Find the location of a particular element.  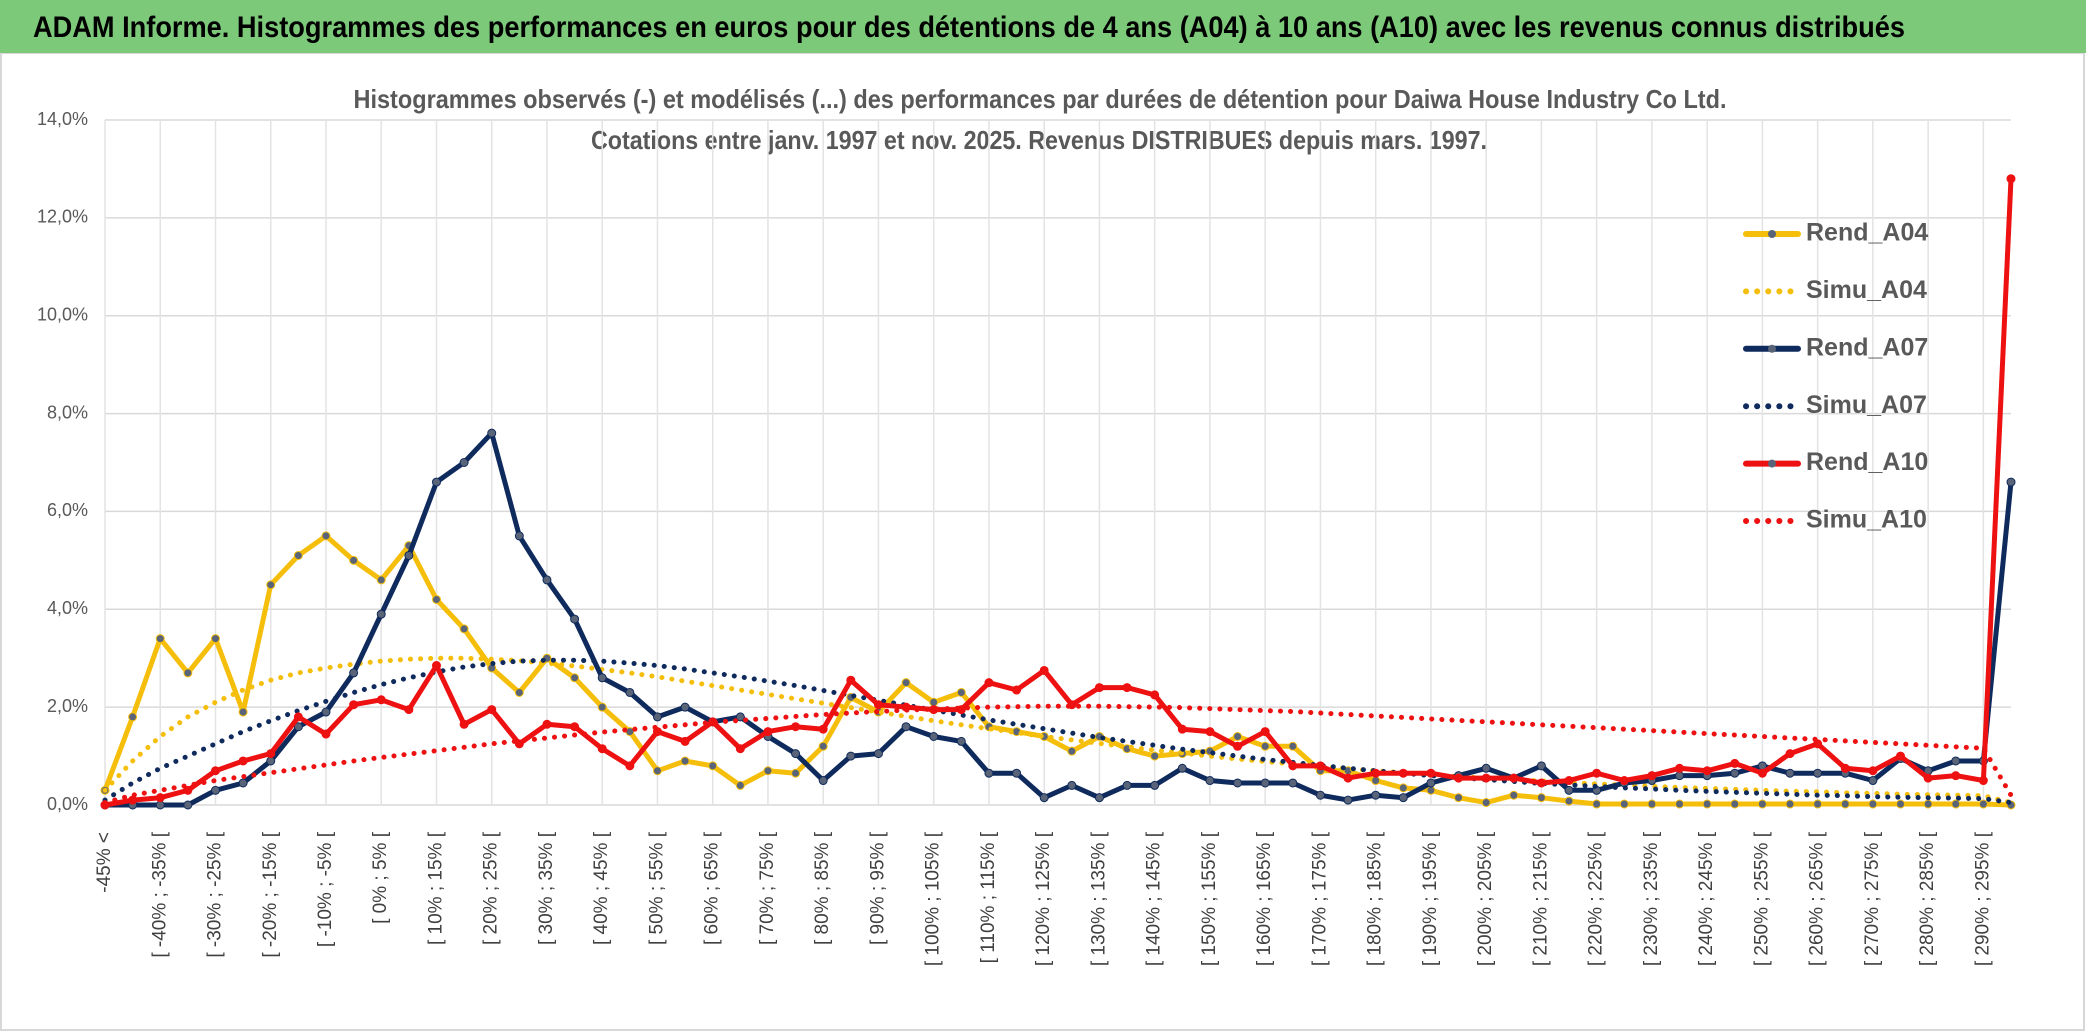

x-tick-label: -45% < is located at coordinates (104, 862).